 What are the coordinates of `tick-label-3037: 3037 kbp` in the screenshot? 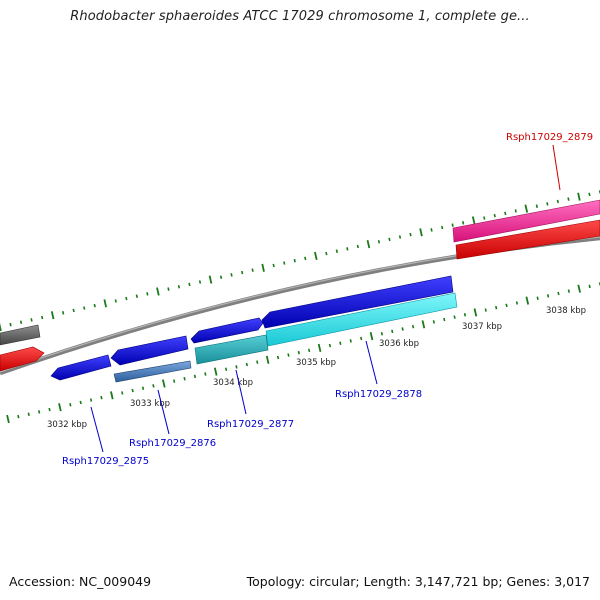 It's located at (482, 327).